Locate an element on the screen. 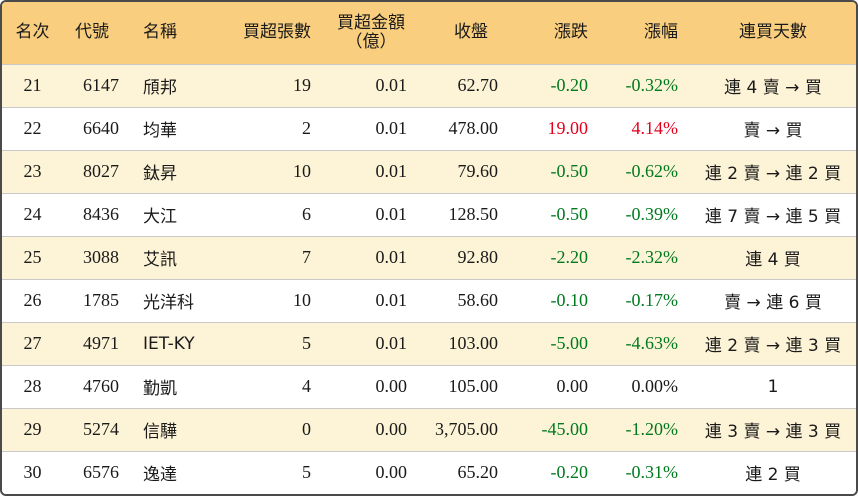  close-cell: 105.00 is located at coordinates (473, 386).